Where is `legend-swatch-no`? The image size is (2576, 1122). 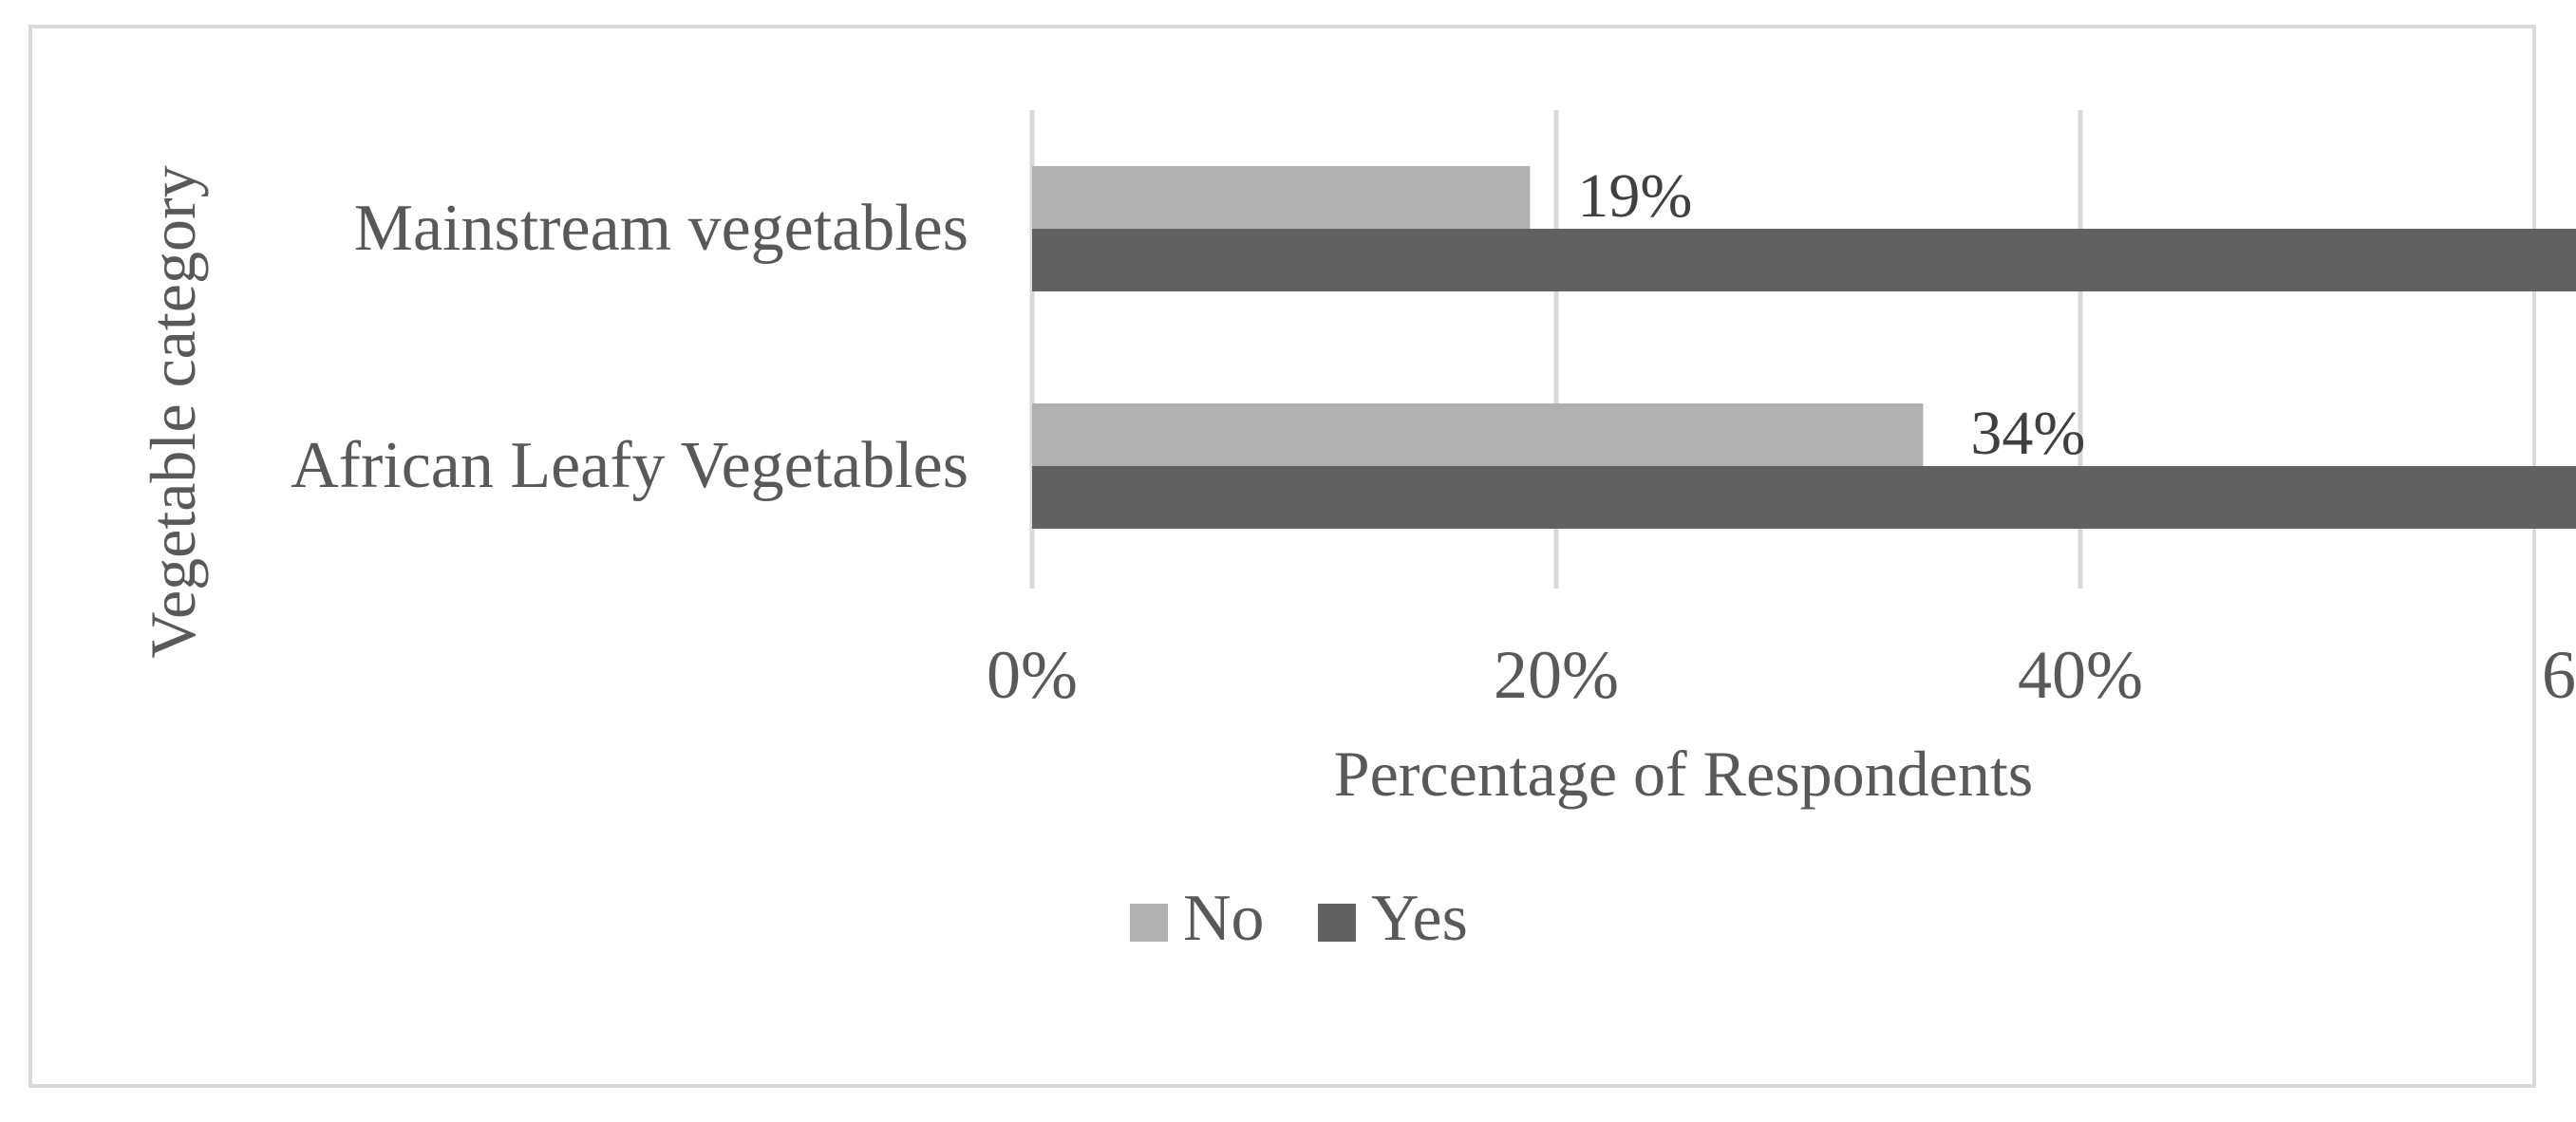 legend-swatch-no is located at coordinates (1149, 923).